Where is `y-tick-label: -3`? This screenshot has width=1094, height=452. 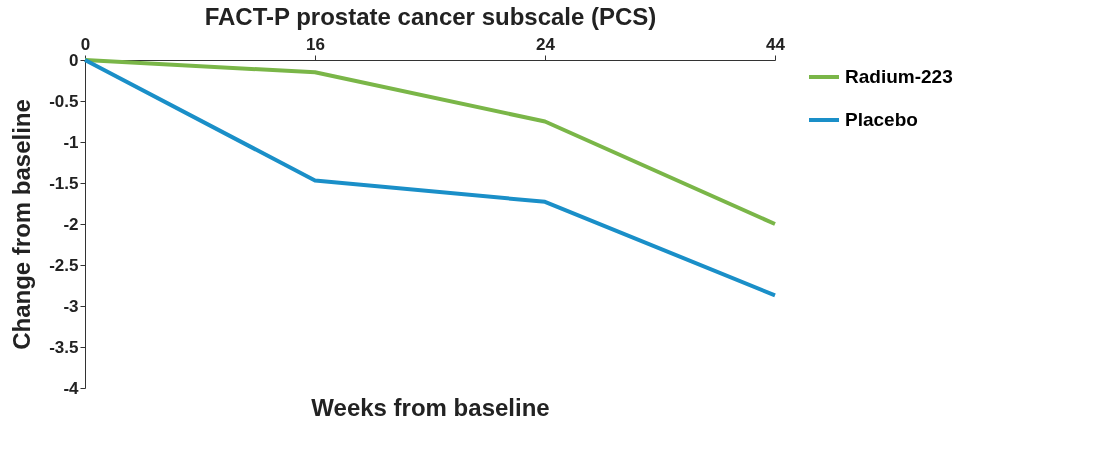
y-tick-label: -3 is located at coordinates (71, 306).